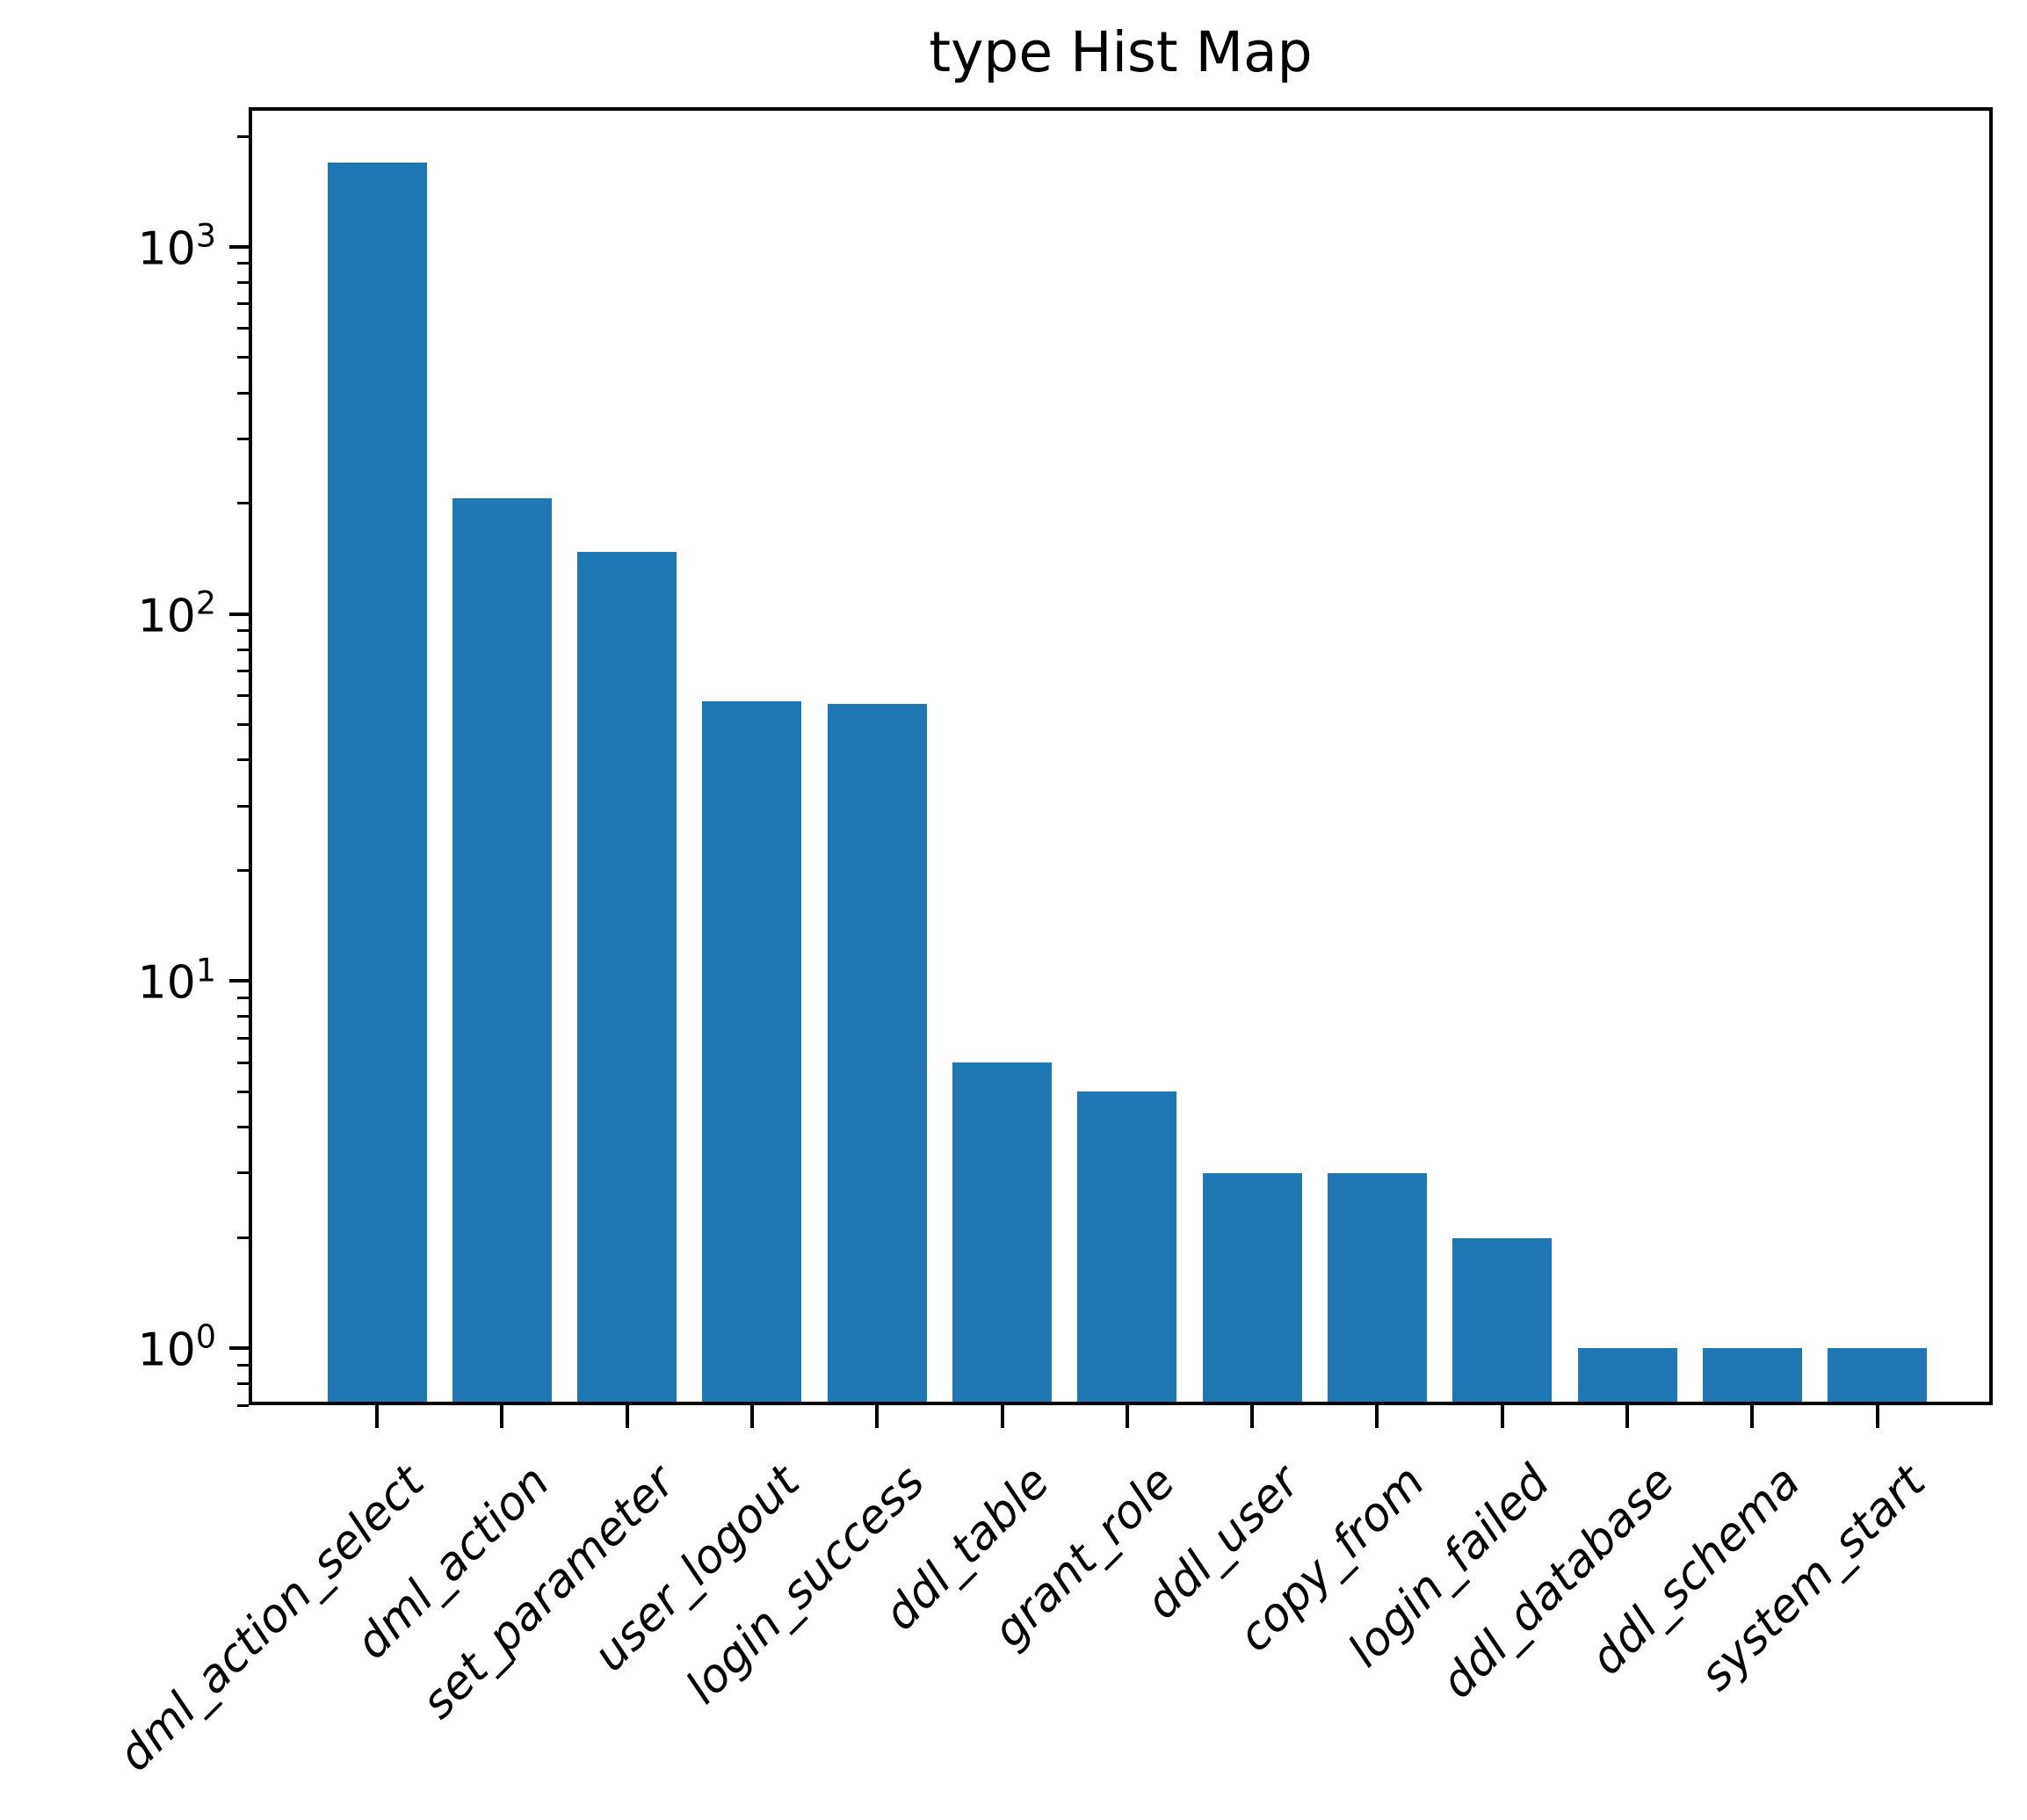 The width and height of the screenshot is (2027, 1820). Describe the element at coordinates (1121, 52) in the screenshot. I see `chart-title: type Hist Map` at that location.